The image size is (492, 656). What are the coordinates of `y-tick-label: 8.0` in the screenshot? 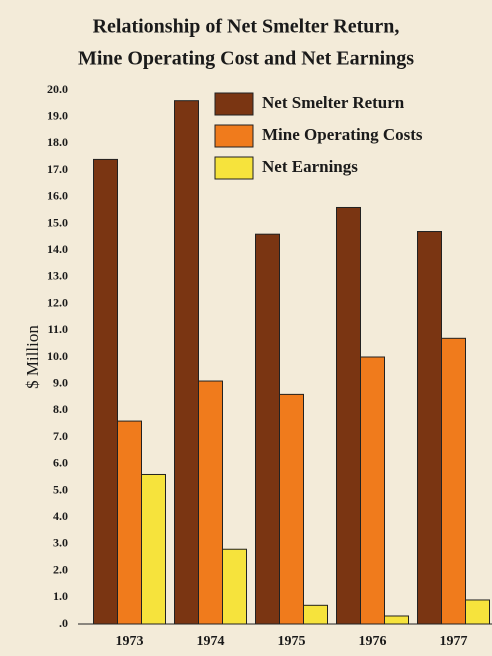 It's located at (60, 409).